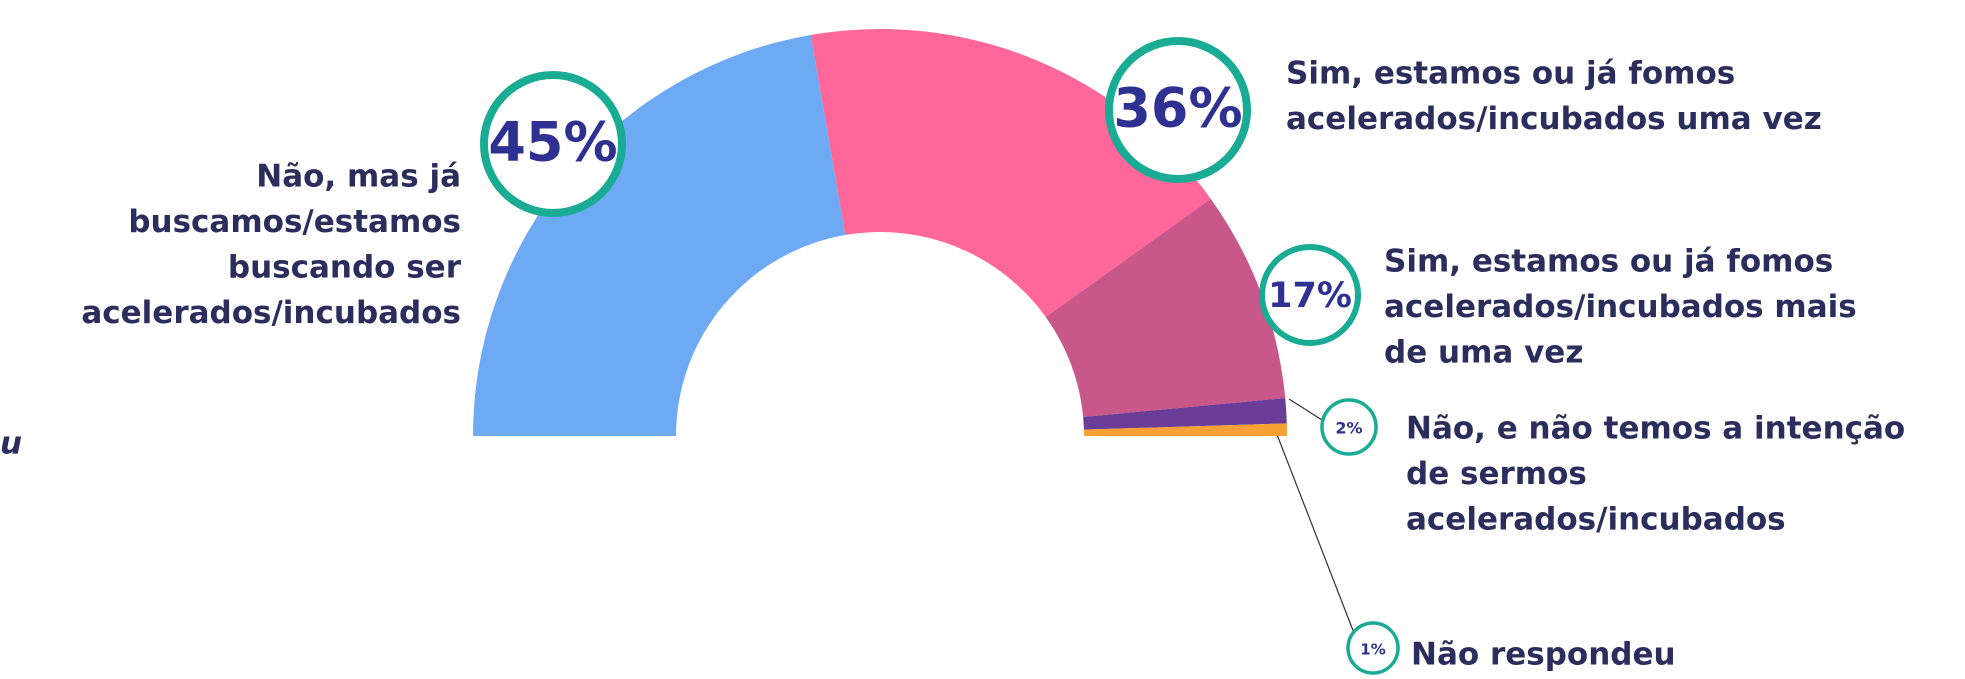 Image resolution: width=1965 pixels, height=679 pixels. What do you see at coordinates (1543, 655) in the screenshot?
I see `category-label: Não respondeu` at bounding box center [1543, 655].